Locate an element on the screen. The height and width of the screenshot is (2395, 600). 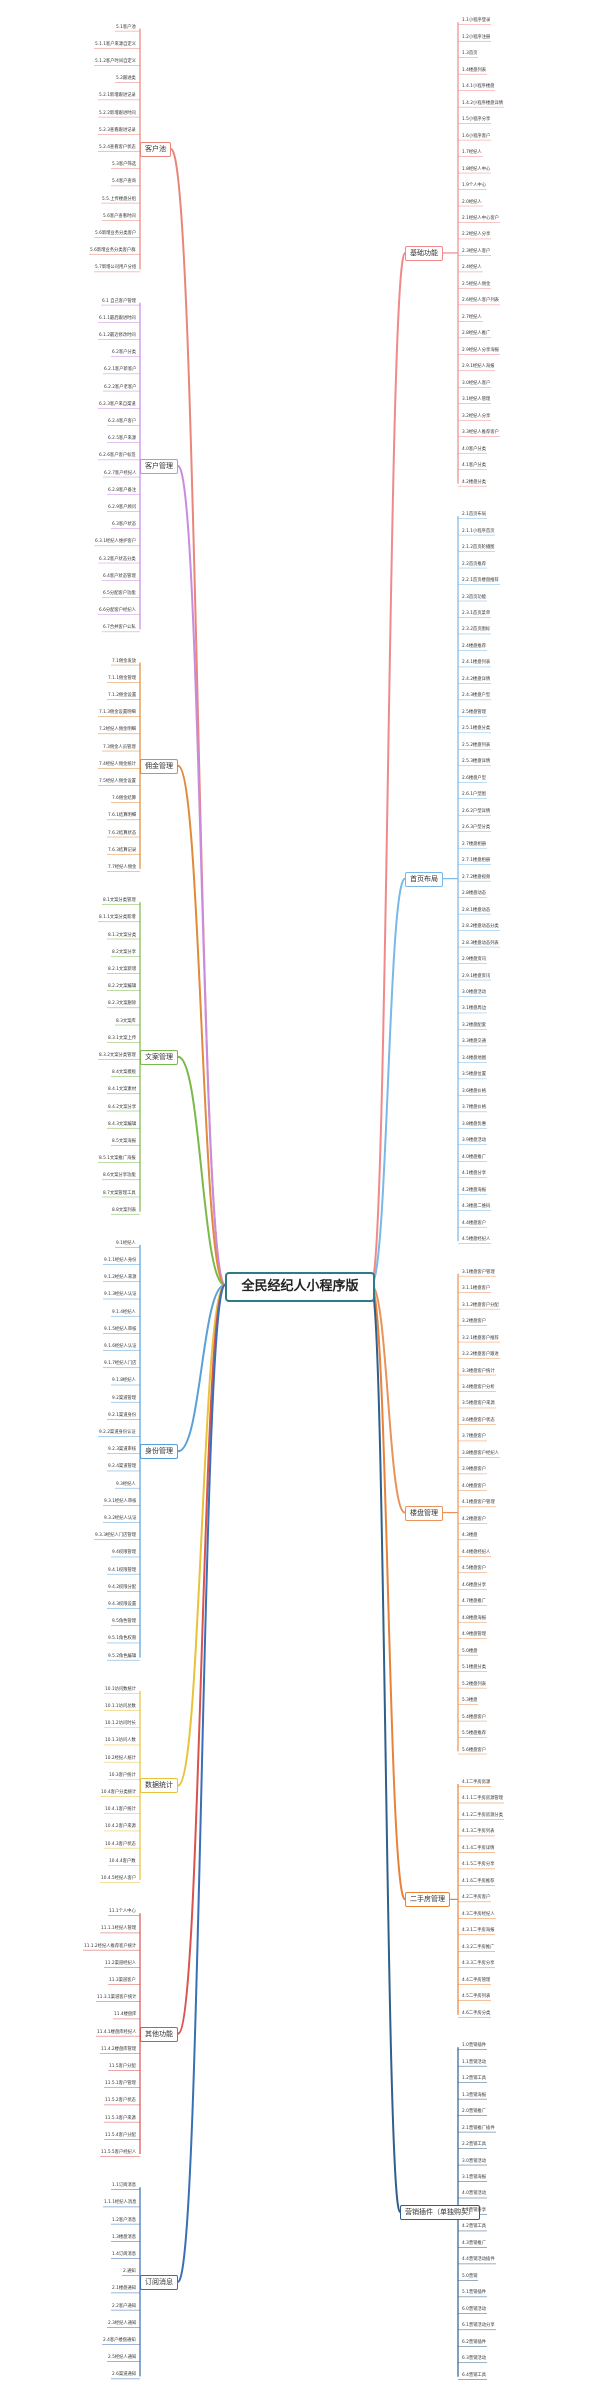
leaf-item: 11.1.2经纪人推荐客户统计 is located at coordinates (110, 1946).